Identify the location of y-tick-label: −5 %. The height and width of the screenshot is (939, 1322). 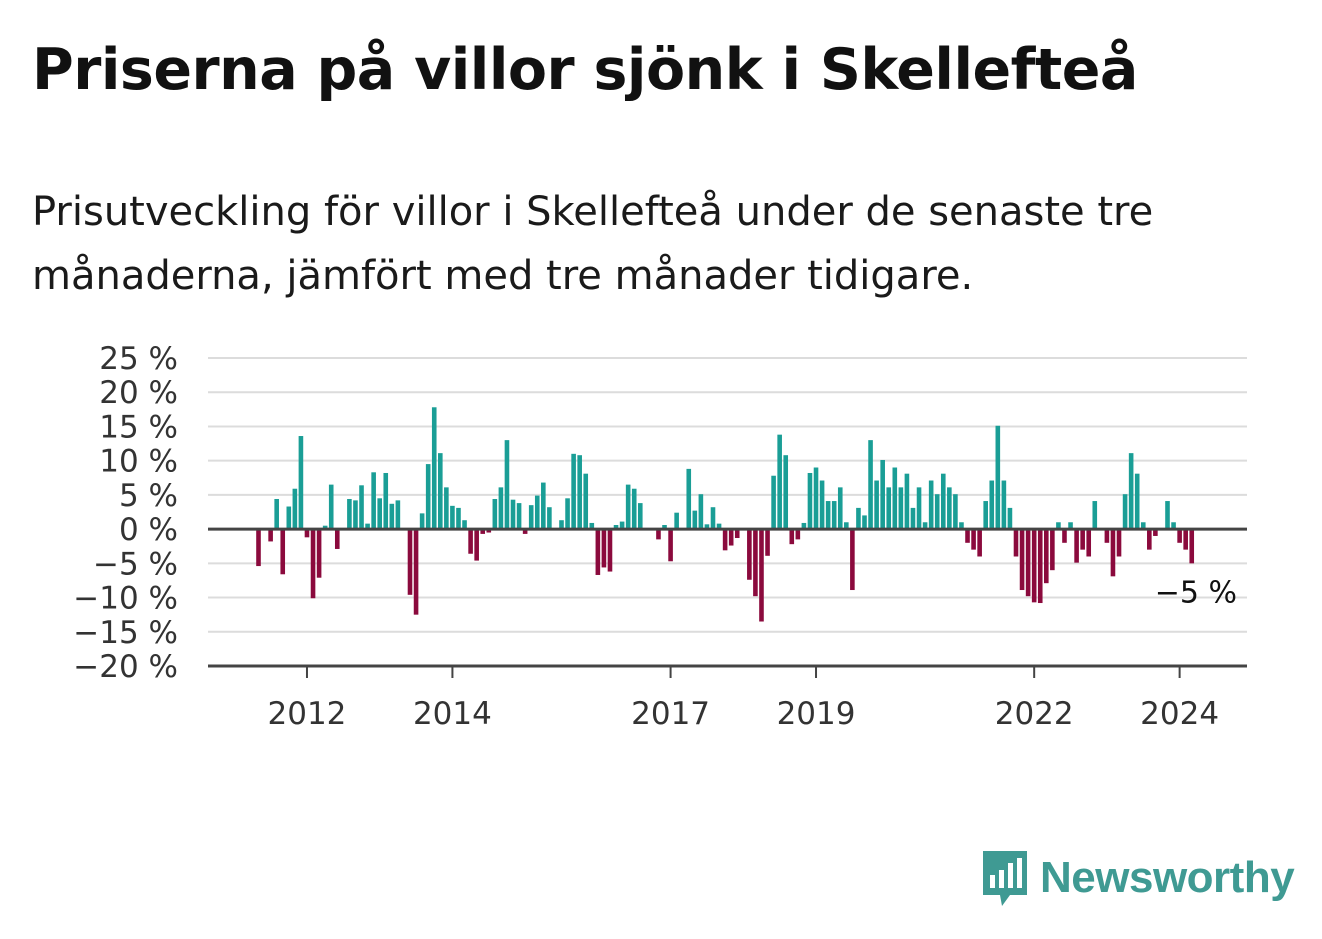
(135, 564).